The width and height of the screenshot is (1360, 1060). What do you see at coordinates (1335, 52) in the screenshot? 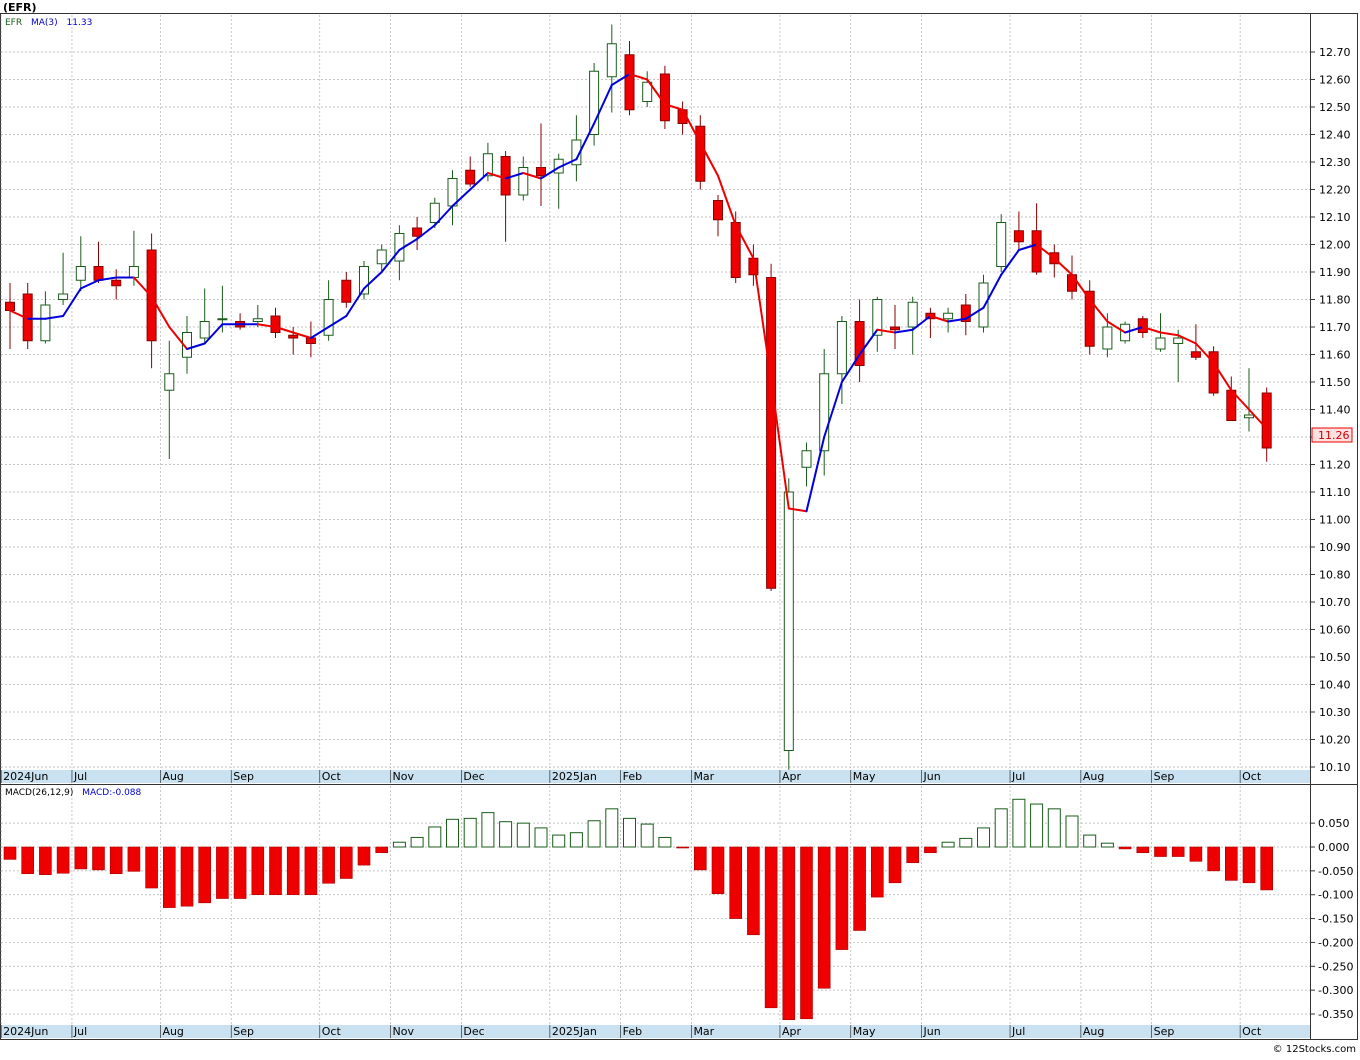
I see `price-tick-label: 12.70` at bounding box center [1335, 52].